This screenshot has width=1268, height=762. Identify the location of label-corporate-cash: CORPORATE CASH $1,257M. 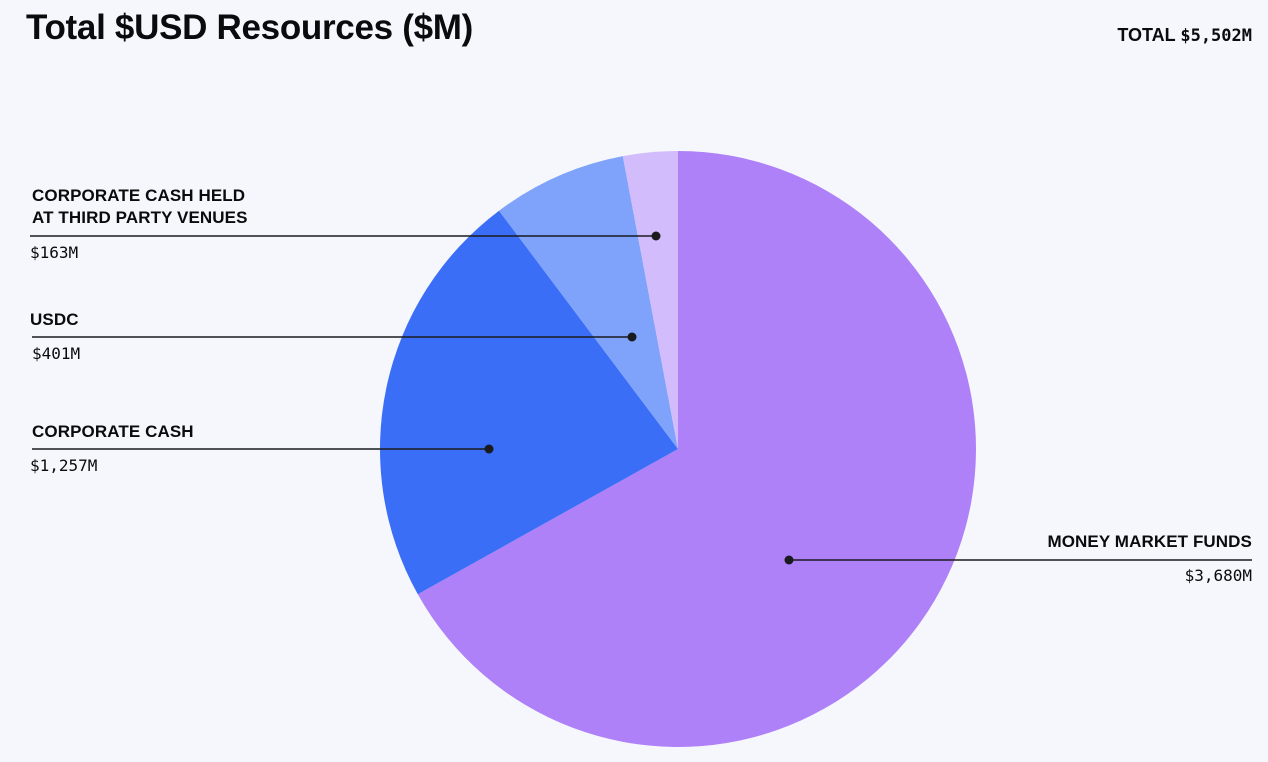
(112, 448).